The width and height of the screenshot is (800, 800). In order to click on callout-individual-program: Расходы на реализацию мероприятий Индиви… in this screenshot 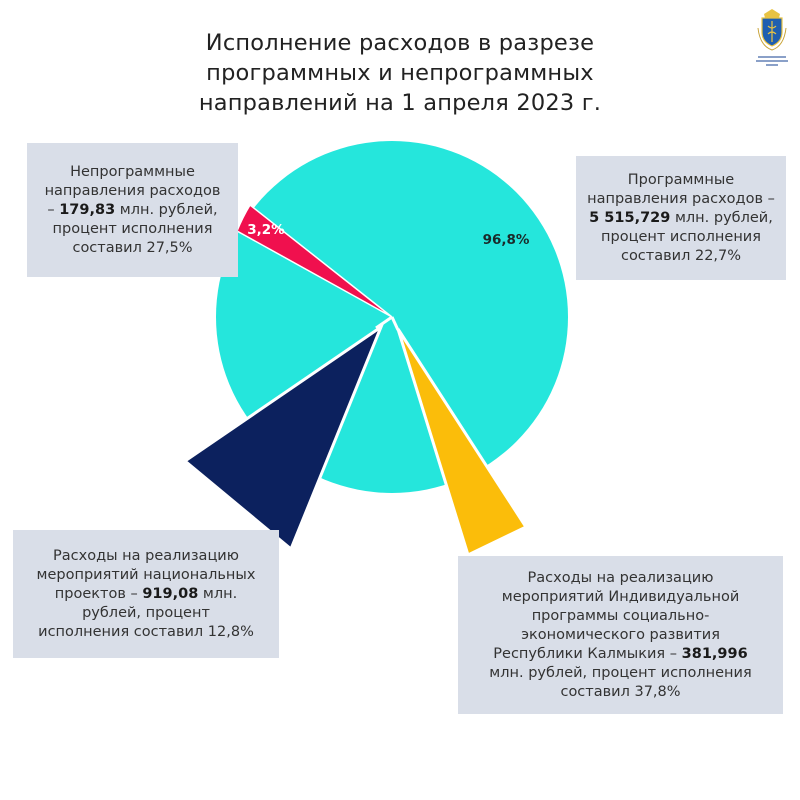, I will do `click(620, 635)`.